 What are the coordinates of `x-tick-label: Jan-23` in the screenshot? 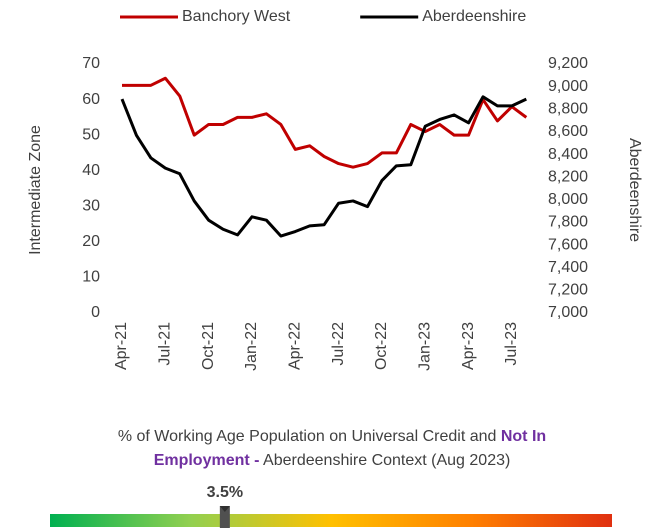 It's located at (424, 346).